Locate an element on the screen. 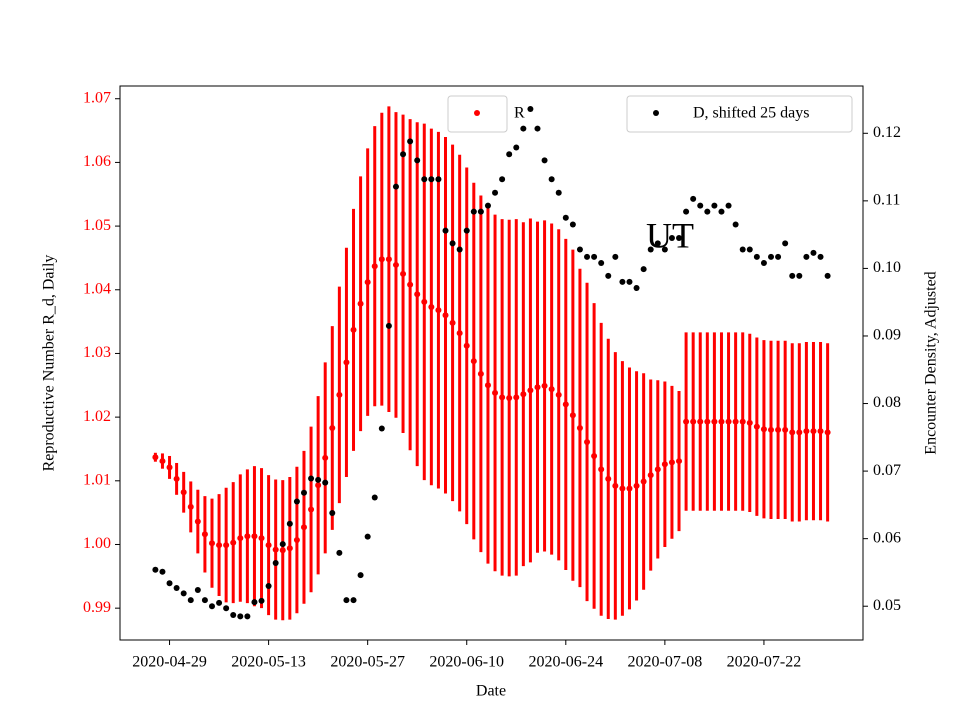  y-tick-label: 1.02 is located at coordinates (97, 416).